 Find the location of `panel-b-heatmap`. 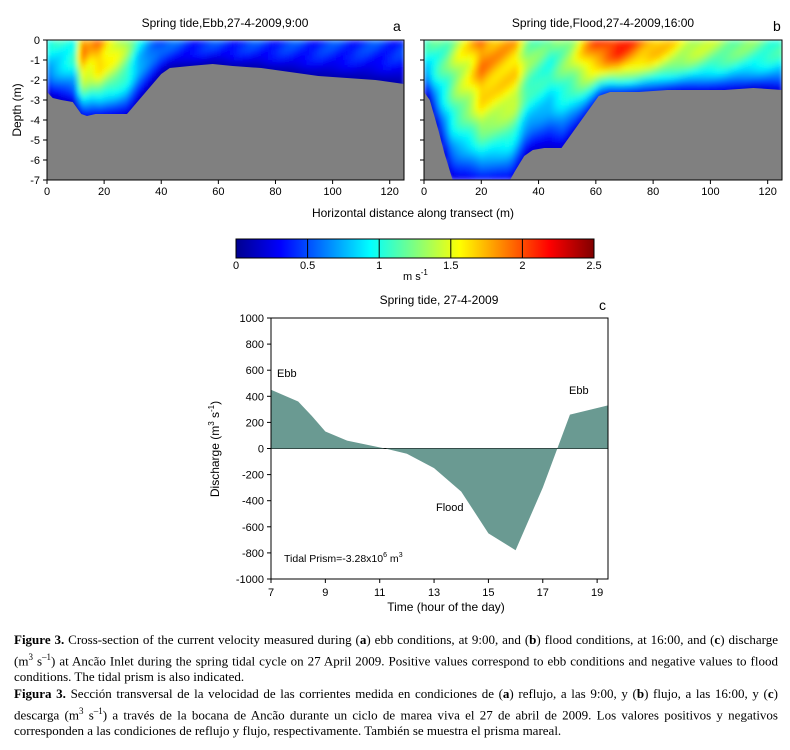

panel-b-heatmap is located at coordinates (603, 110).